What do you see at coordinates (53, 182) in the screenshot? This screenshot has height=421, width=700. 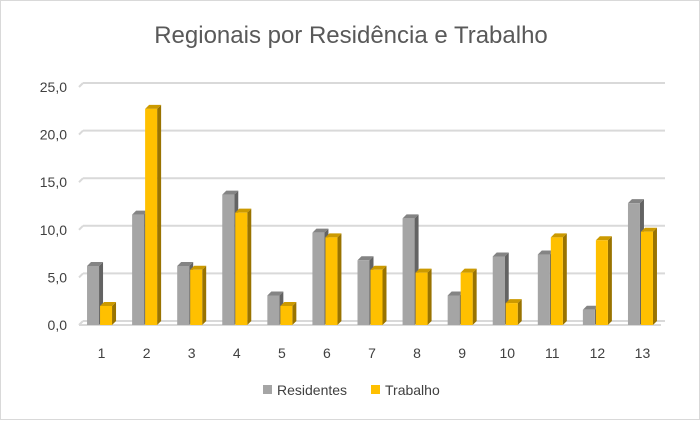 I see `y-tick-label: 15,0` at bounding box center [53, 182].